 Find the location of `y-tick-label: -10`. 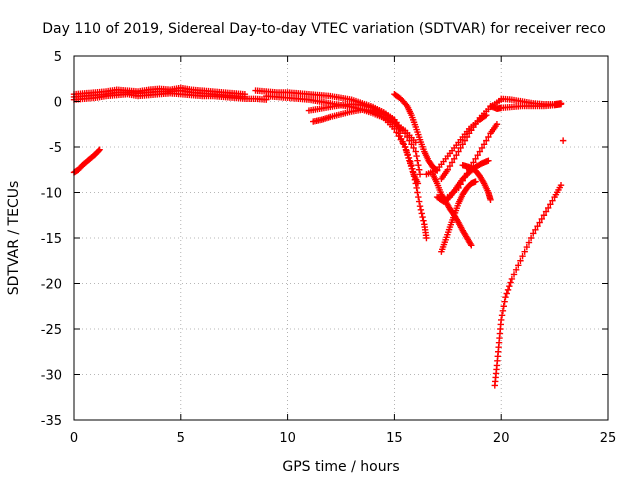

y-tick-label: -10 is located at coordinates (51, 194).